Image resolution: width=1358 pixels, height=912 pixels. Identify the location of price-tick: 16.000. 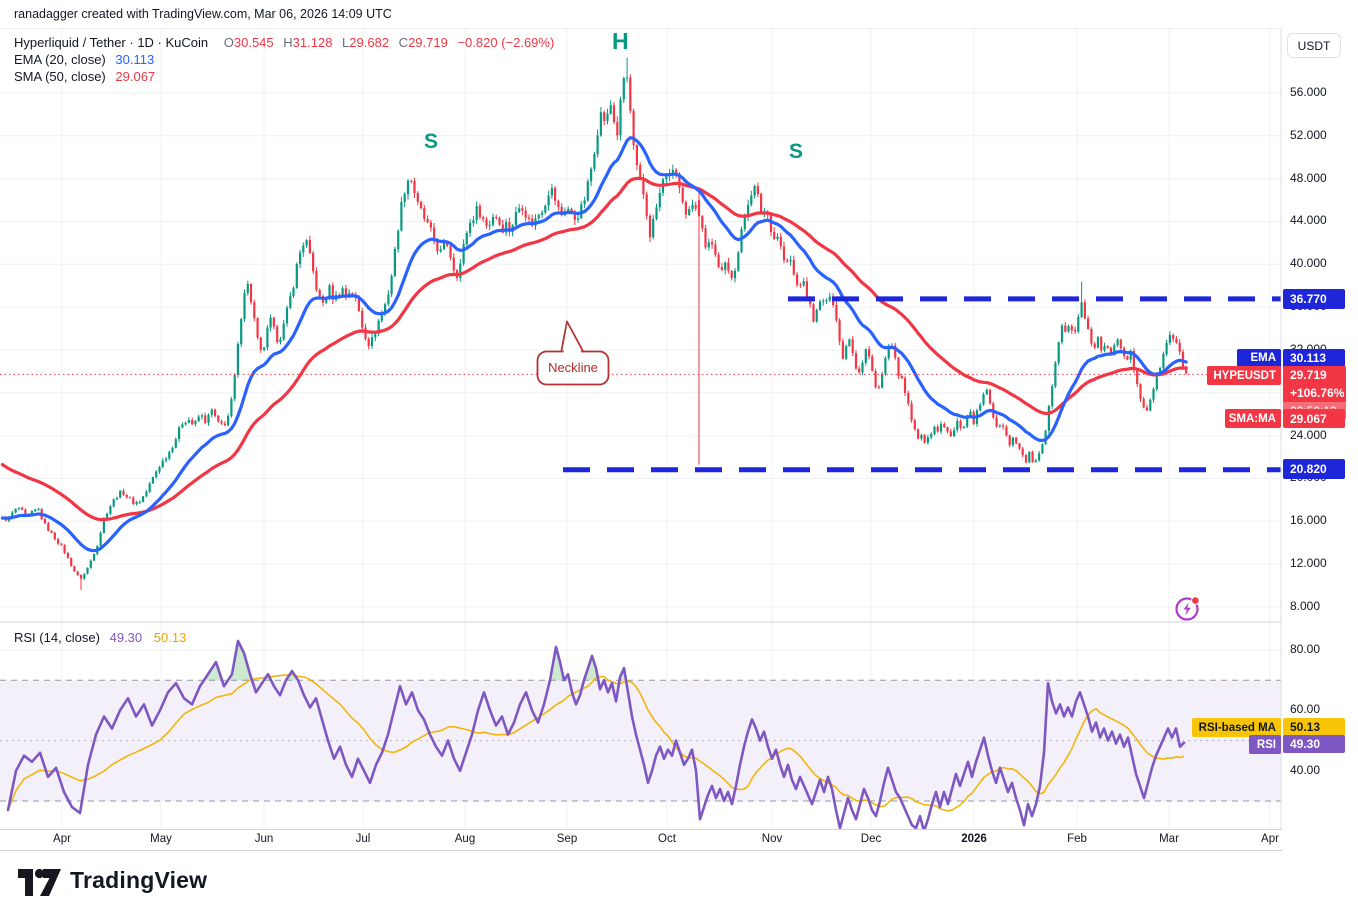
(1308, 520).